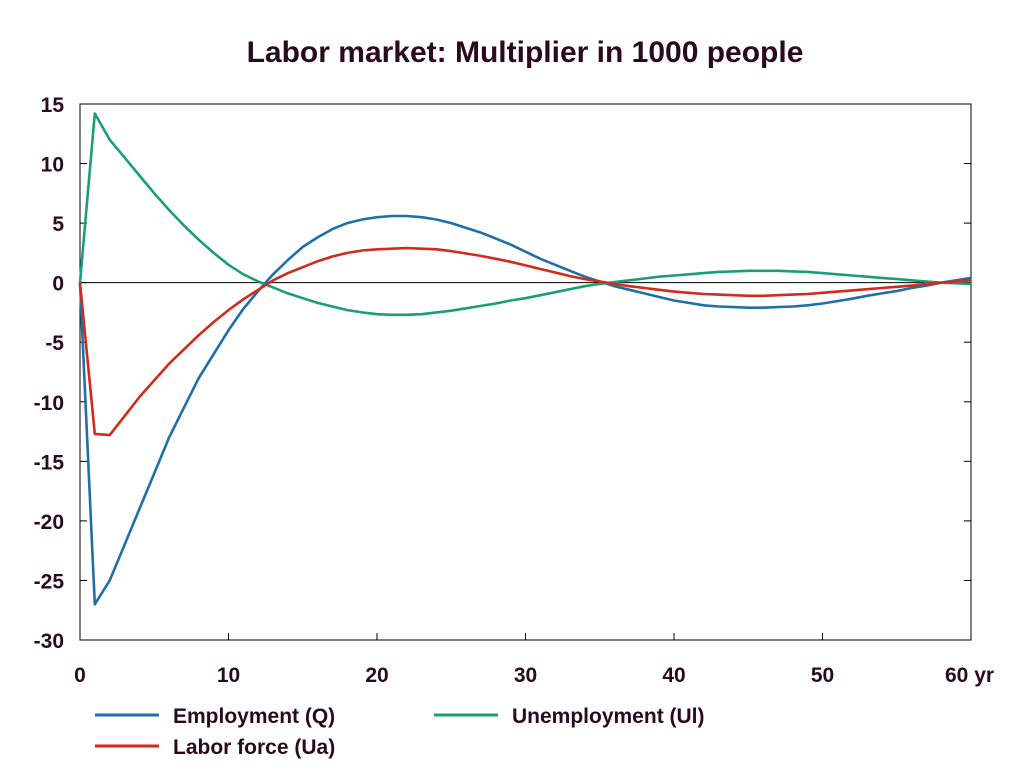 The height and width of the screenshot is (778, 1024). Describe the element at coordinates (49, 403) in the screenshot. I see `y-tick-label: -10` at that location.